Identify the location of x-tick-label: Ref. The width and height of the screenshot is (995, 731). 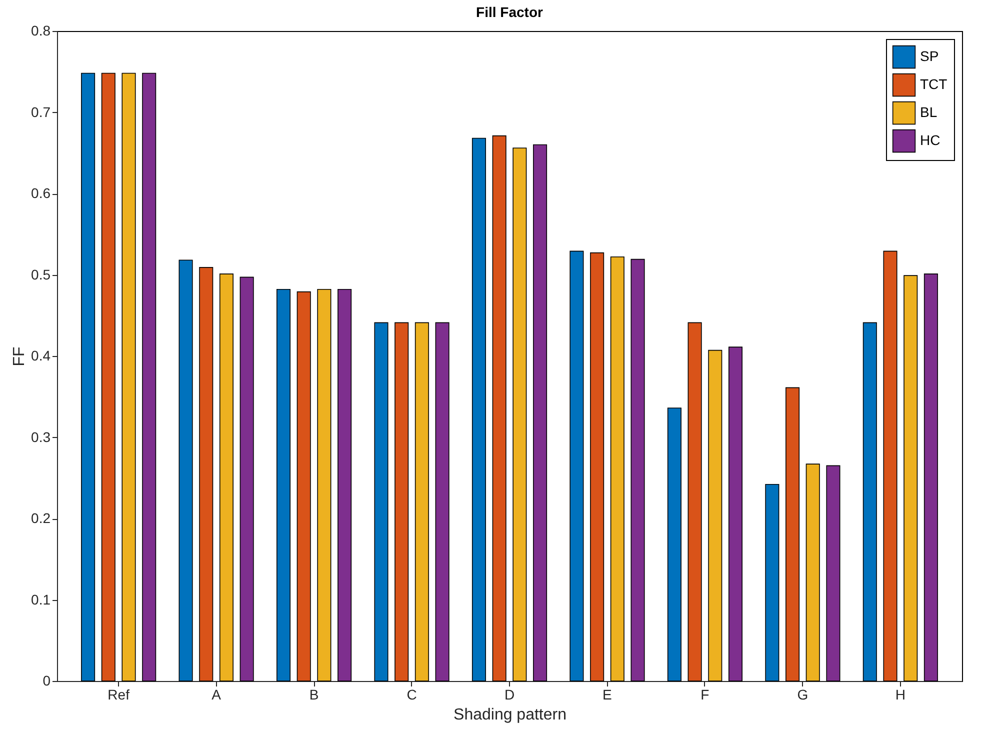
(119, 694).